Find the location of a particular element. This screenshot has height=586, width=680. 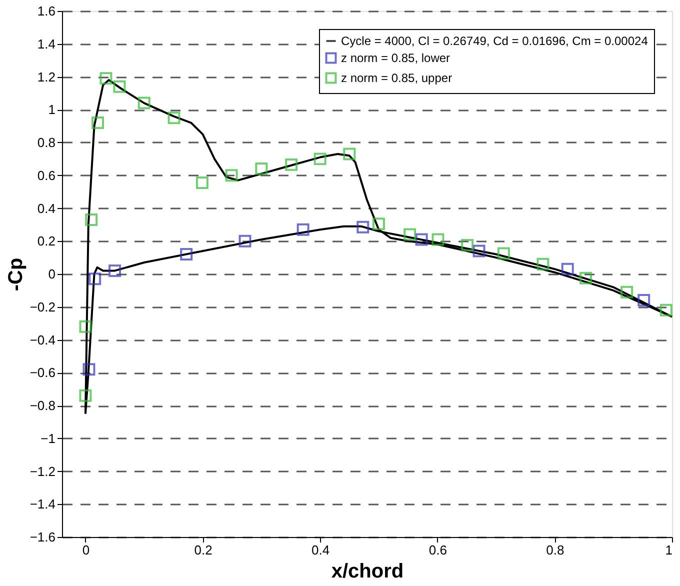

y-axis-title: -Cp is located at coordinates (15, 275).